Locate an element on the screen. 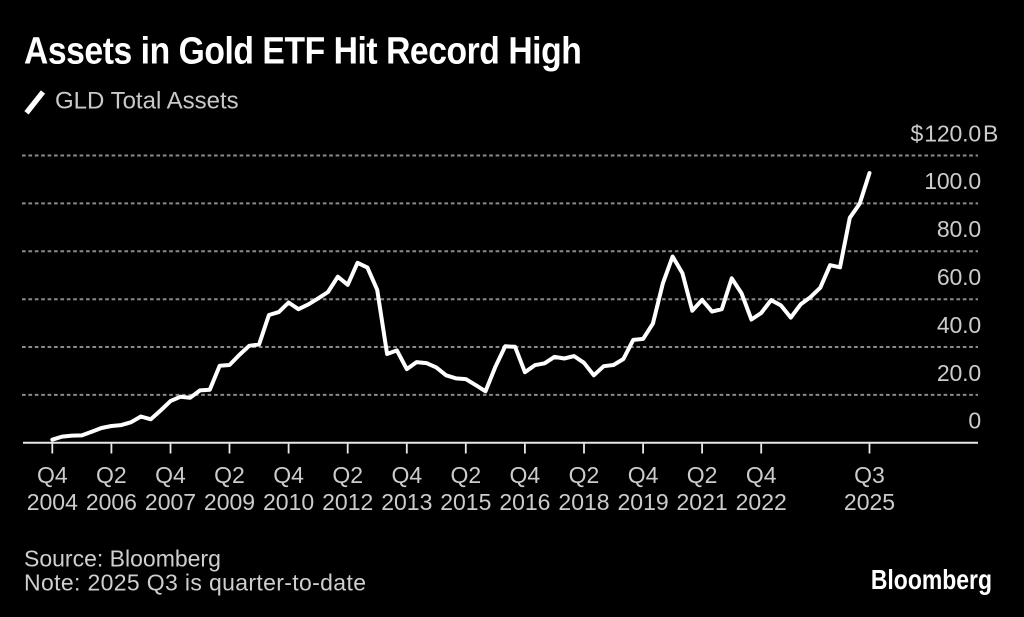  svg-text: GLD Total Assets is located at coordinates (147, 101).